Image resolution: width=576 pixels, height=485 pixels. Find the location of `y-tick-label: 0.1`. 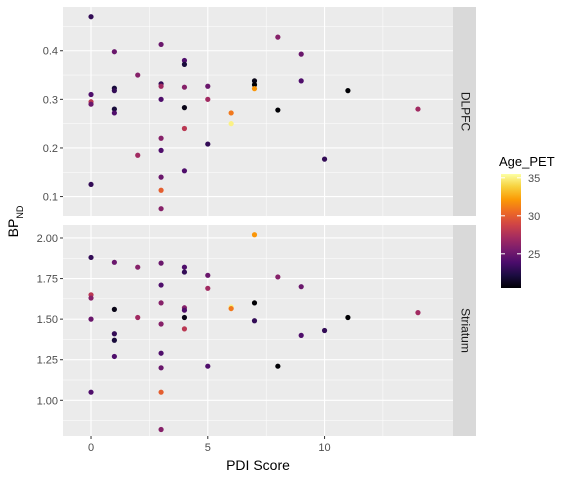

y-tick-label: 0.1 is located at coordinates (50, 198).